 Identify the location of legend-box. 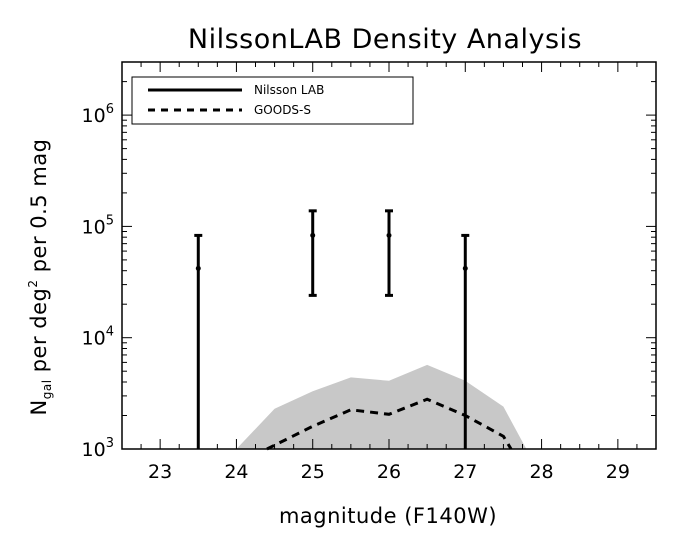
(272, 100).